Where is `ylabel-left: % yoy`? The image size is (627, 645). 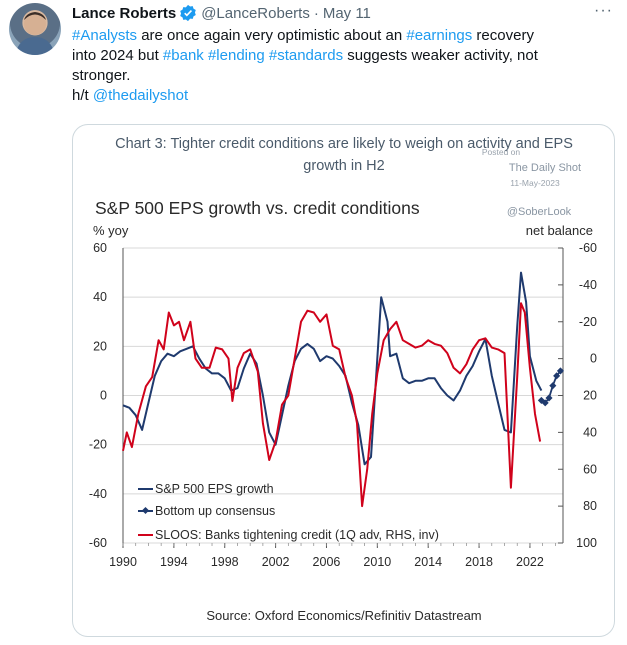
ylabel-left: % yoy is located at coordinates (111, 230).